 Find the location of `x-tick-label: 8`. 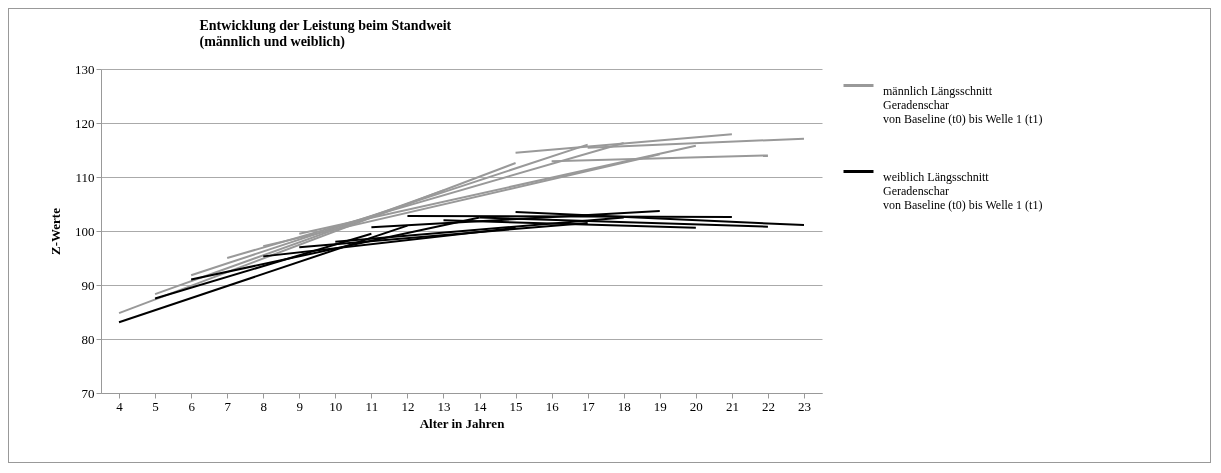

x-tick-label: 8 is located at coordinates (263, 406).